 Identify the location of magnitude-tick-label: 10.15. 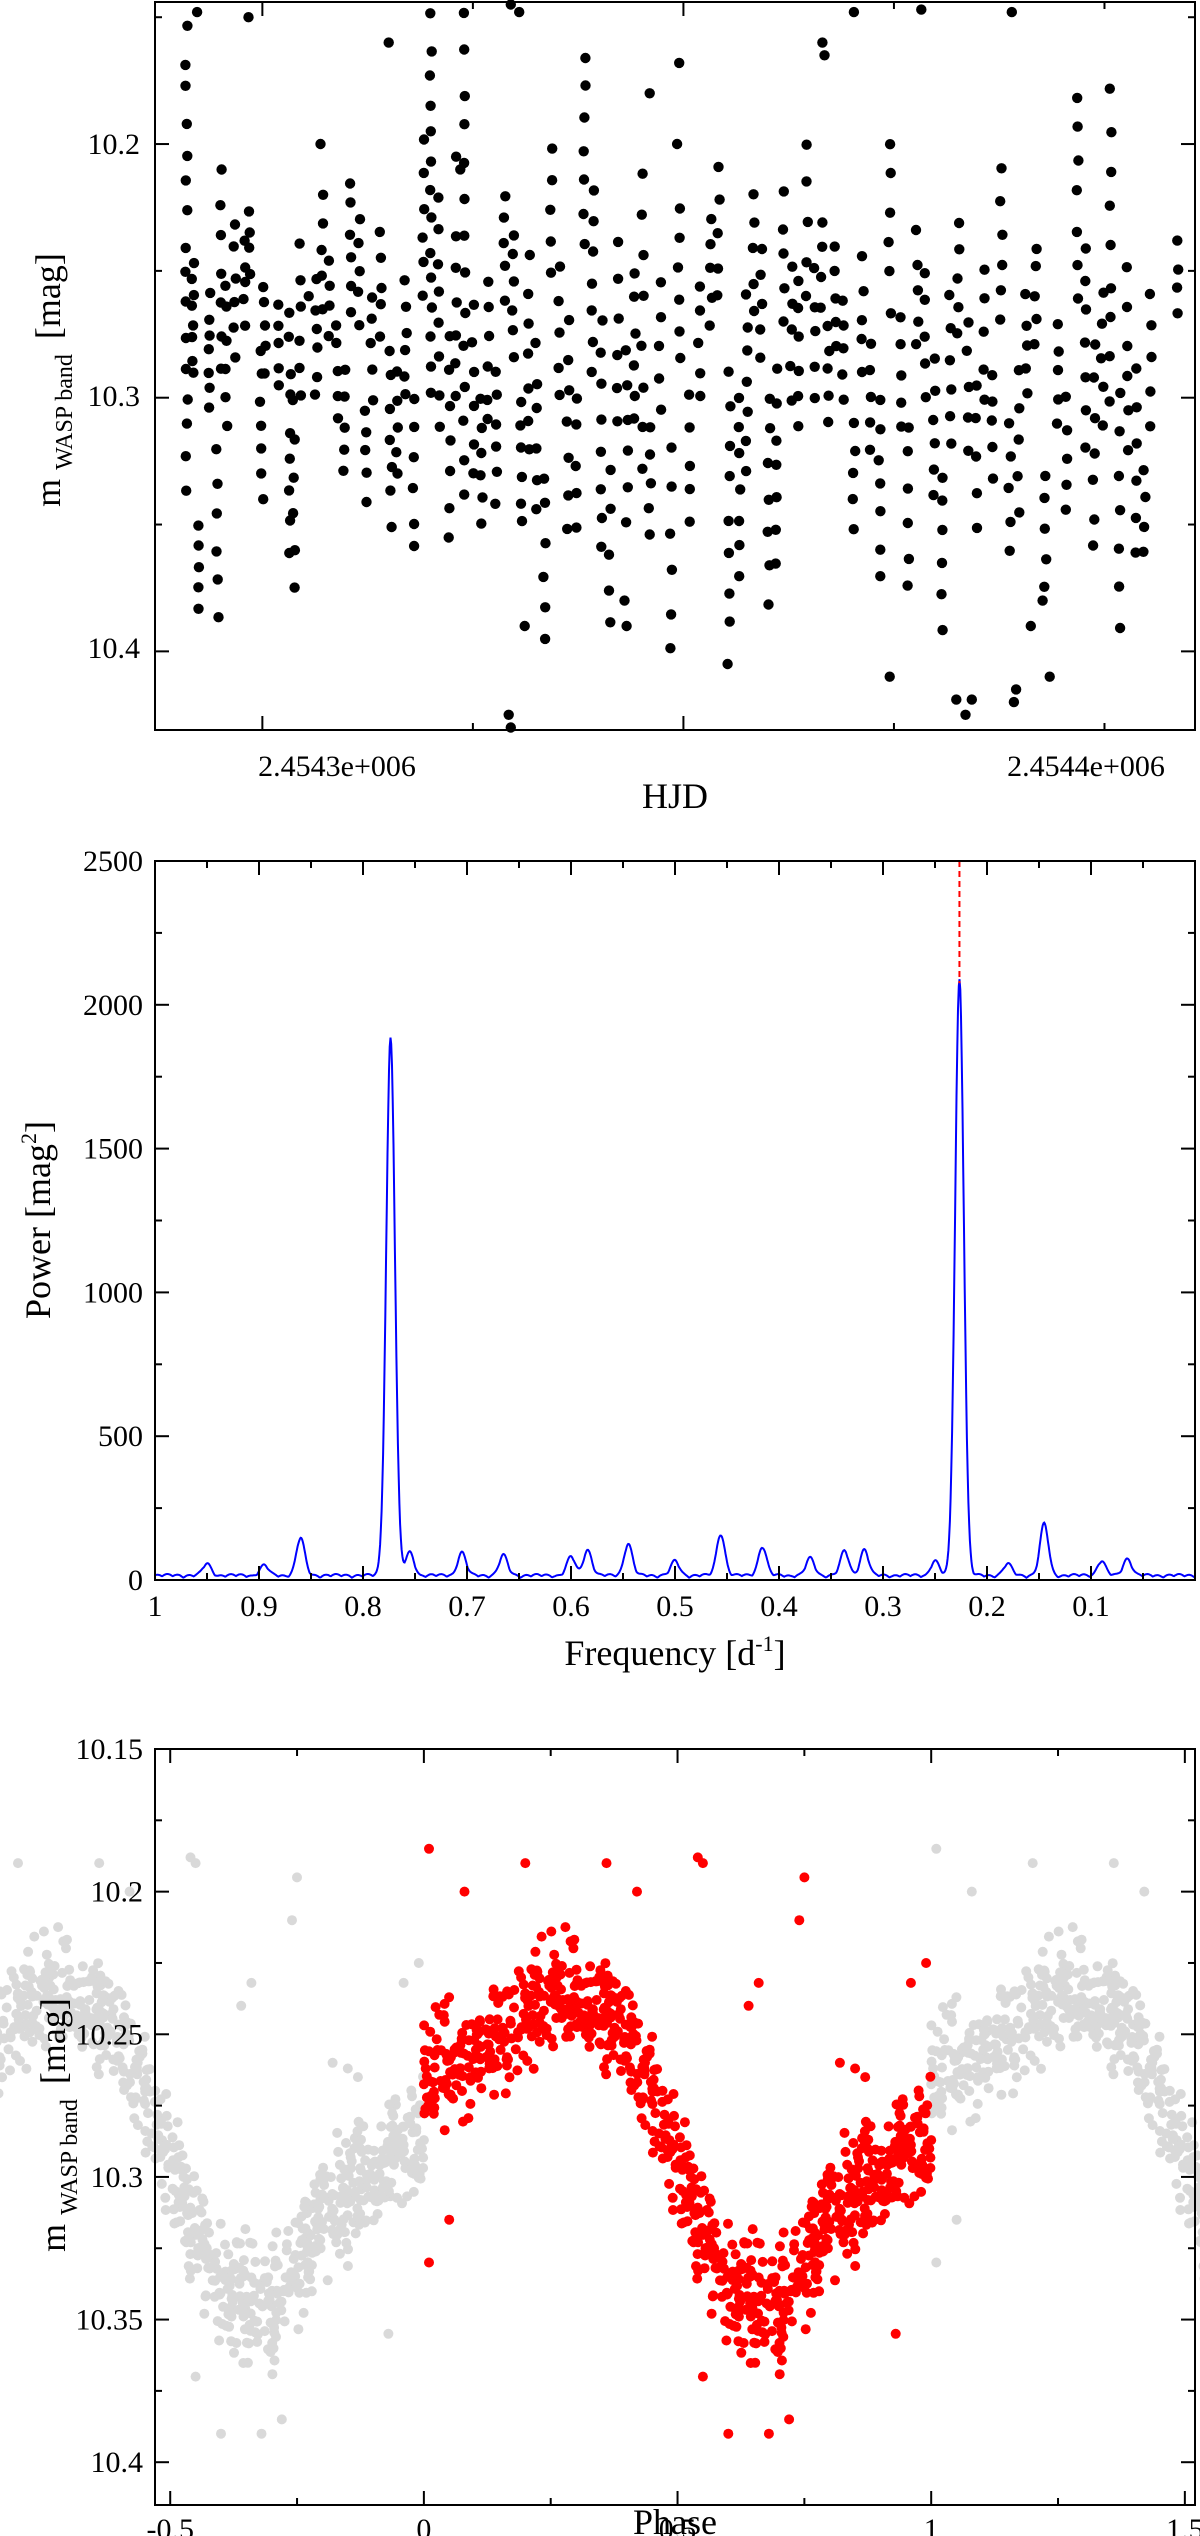
(110, 1749).